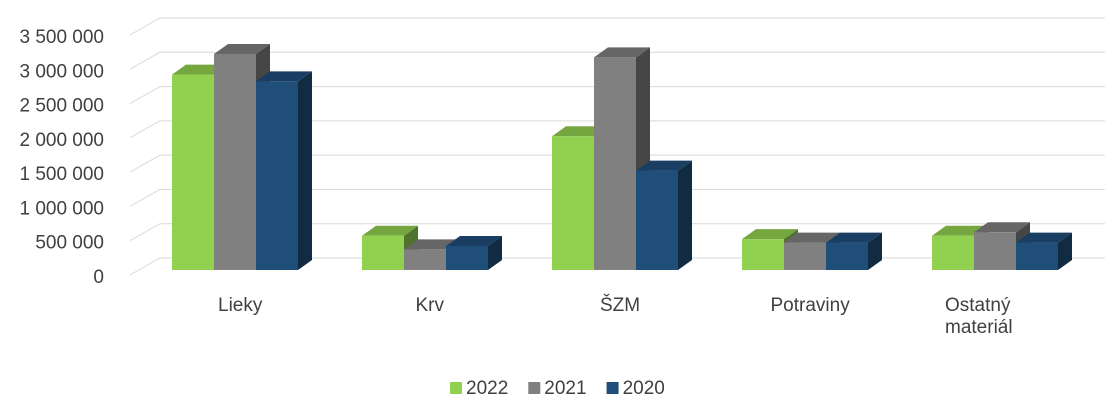 The image size is (1109, 402). What do you see at coordinates (620, 305) in the screenshot?
I see `x-tick-label: ŠZM` at bounding box center [620, 305].